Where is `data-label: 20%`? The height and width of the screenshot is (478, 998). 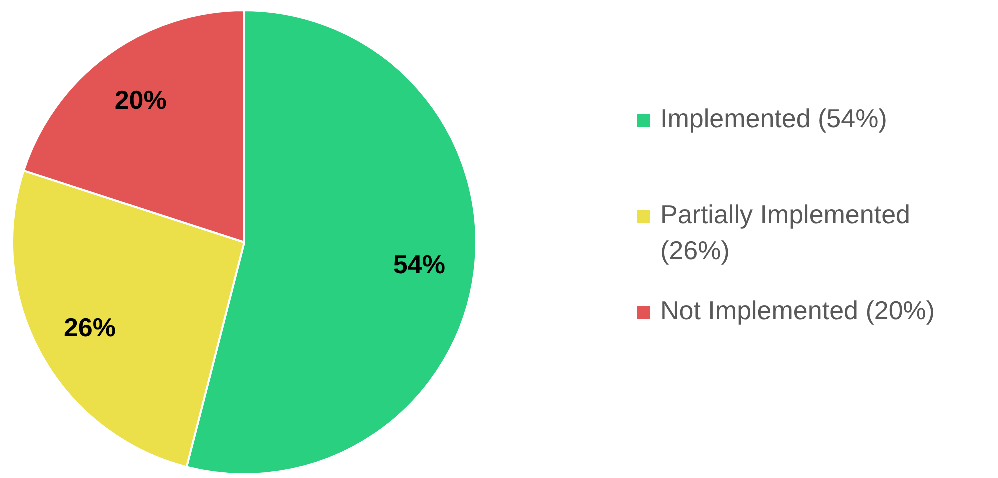 data-label: 20% is located at coordinates (140, 99).